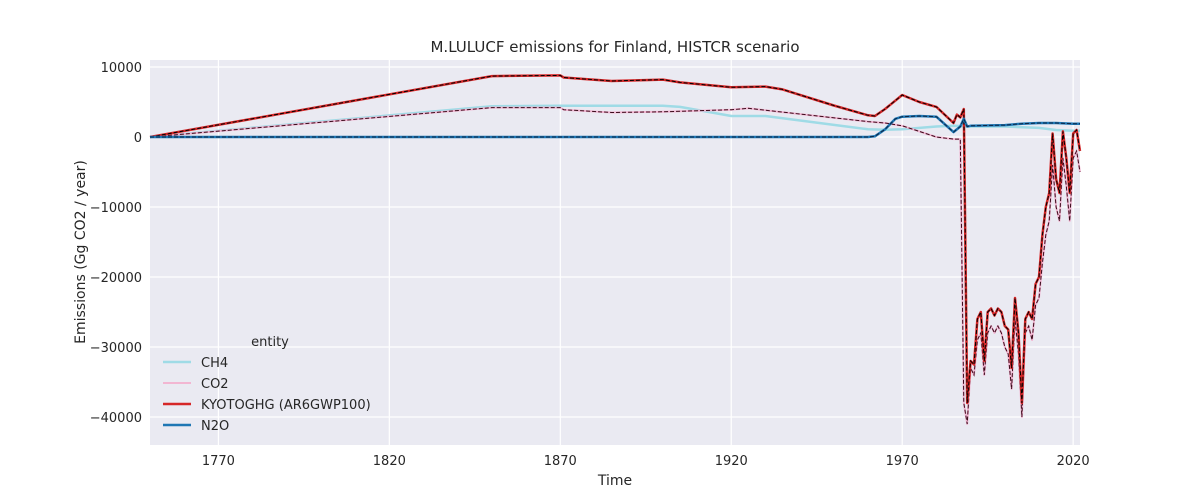 The image size is (1200, 500). Describe the element at coordinates (731, 461) in the screenshot. I see `x-tick-label: 1920` at that location.